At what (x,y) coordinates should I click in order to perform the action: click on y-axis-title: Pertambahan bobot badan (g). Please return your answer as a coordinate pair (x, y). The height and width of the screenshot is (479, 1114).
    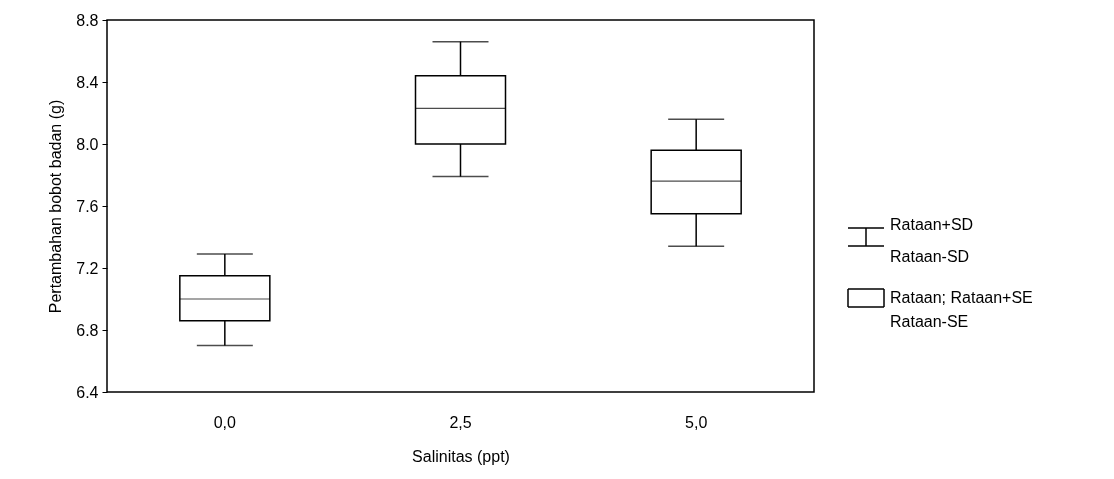
    Looking at the image, I should click on (56, 206).